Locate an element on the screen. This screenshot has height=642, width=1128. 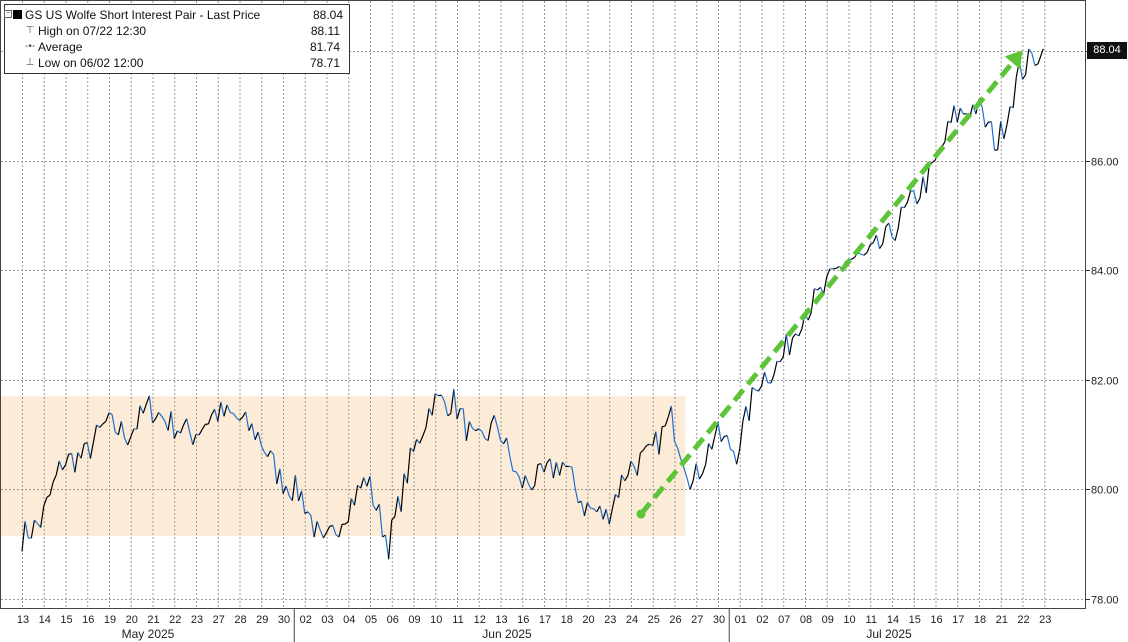
trend-arrow-head is located at coordinates (1013, 60).